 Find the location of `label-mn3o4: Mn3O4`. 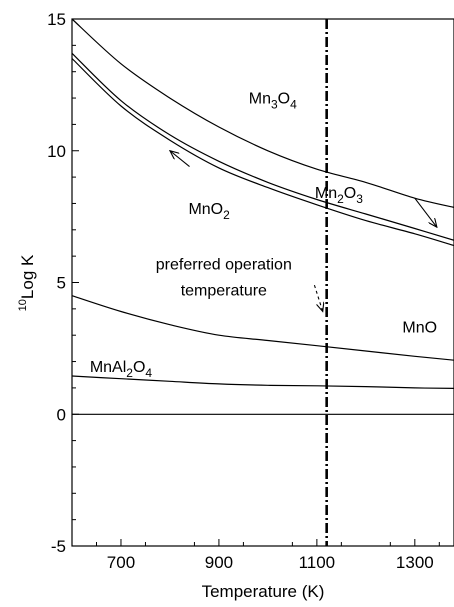

label-mn3o4: Mn3O4 is located at coordinates (273, 100).